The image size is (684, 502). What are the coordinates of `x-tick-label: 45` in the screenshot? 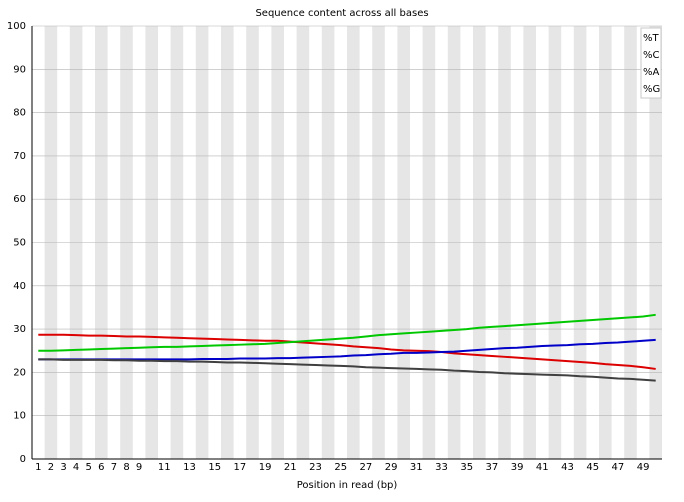 It's located at (592, 467).